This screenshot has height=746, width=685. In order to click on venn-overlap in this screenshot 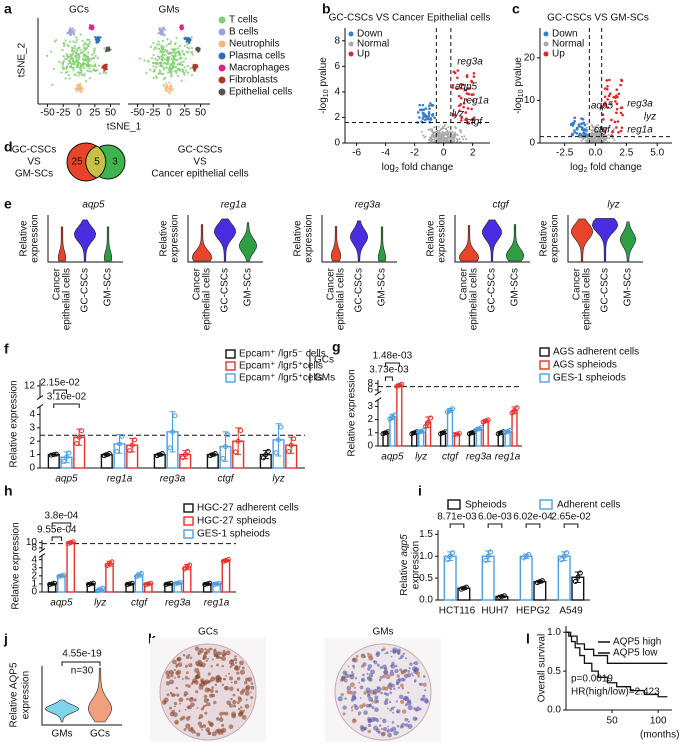, I will do `click(96, 162)`.